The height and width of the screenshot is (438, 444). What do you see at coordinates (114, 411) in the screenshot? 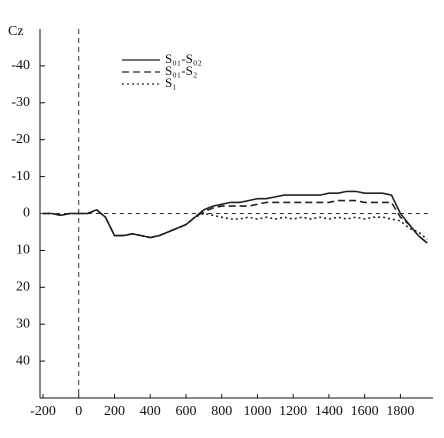
I see `x-tick-label: 200` at bounding box center [114, 411].